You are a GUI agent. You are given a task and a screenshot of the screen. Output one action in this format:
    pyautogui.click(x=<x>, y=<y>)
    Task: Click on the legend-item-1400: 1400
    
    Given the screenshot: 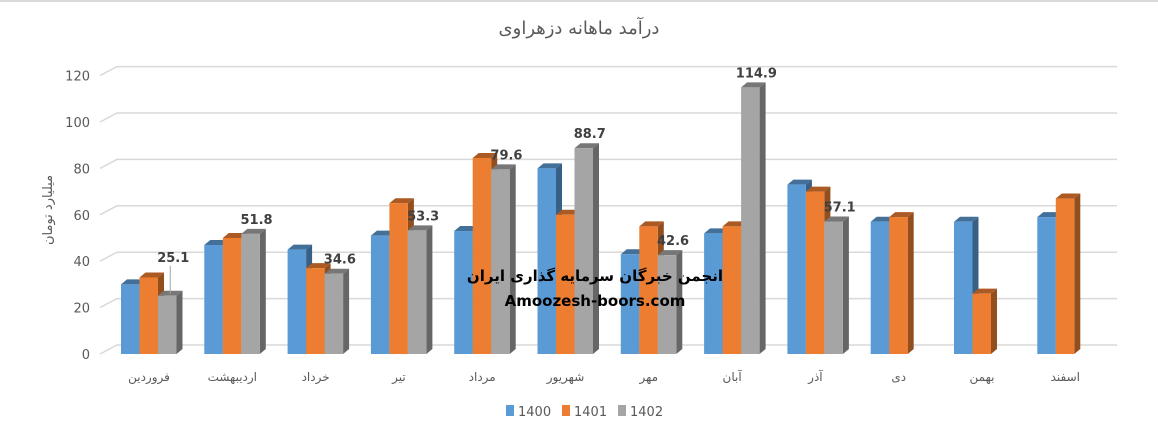 What is the action you would take?
    pyautogui.click(x=528, y=412)
    